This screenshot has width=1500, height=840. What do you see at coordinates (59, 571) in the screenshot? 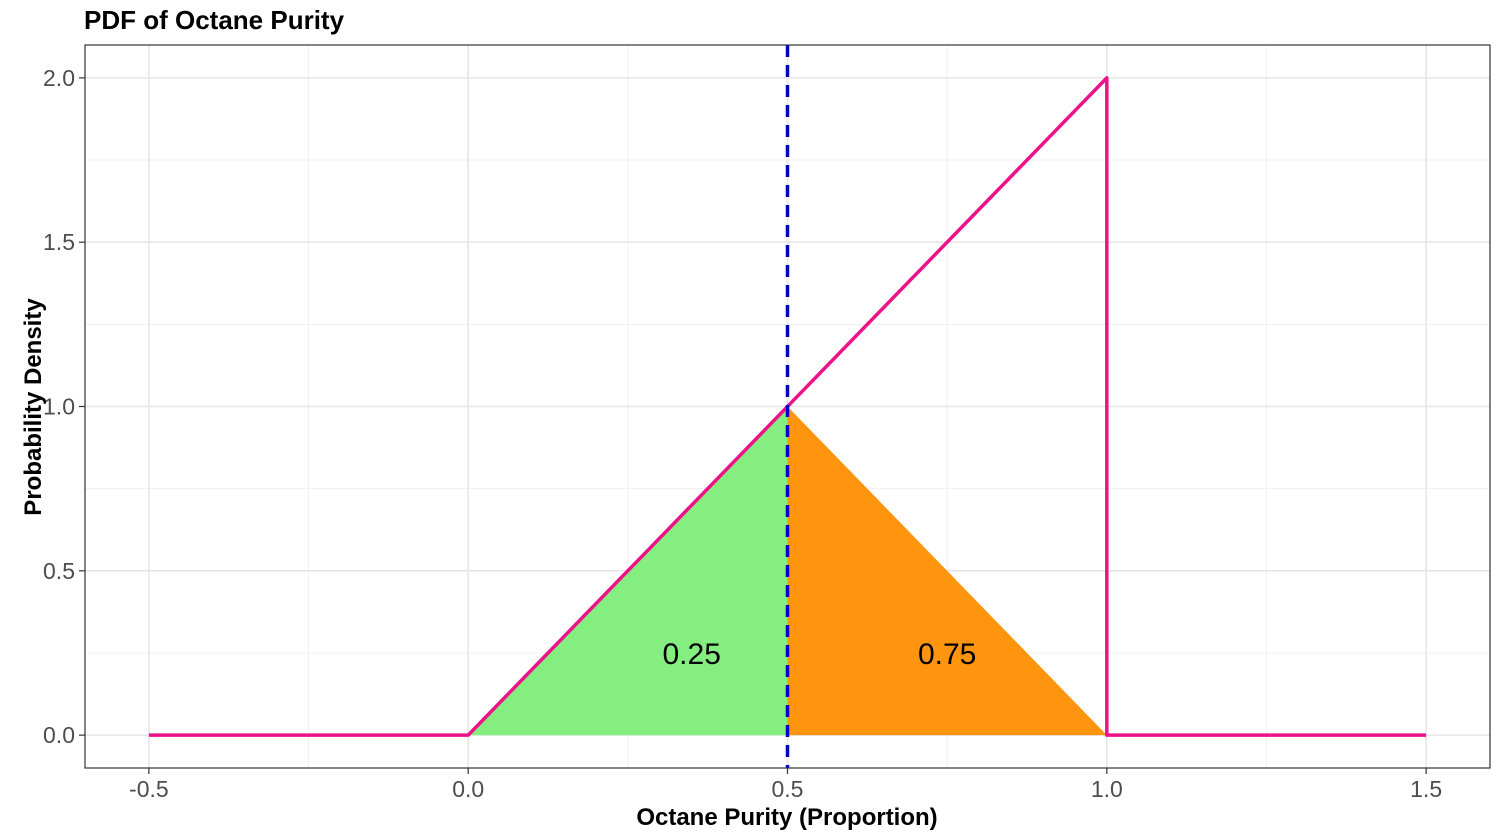
I see `y-tick-label: 0.5` at bounding box center [59, 571].